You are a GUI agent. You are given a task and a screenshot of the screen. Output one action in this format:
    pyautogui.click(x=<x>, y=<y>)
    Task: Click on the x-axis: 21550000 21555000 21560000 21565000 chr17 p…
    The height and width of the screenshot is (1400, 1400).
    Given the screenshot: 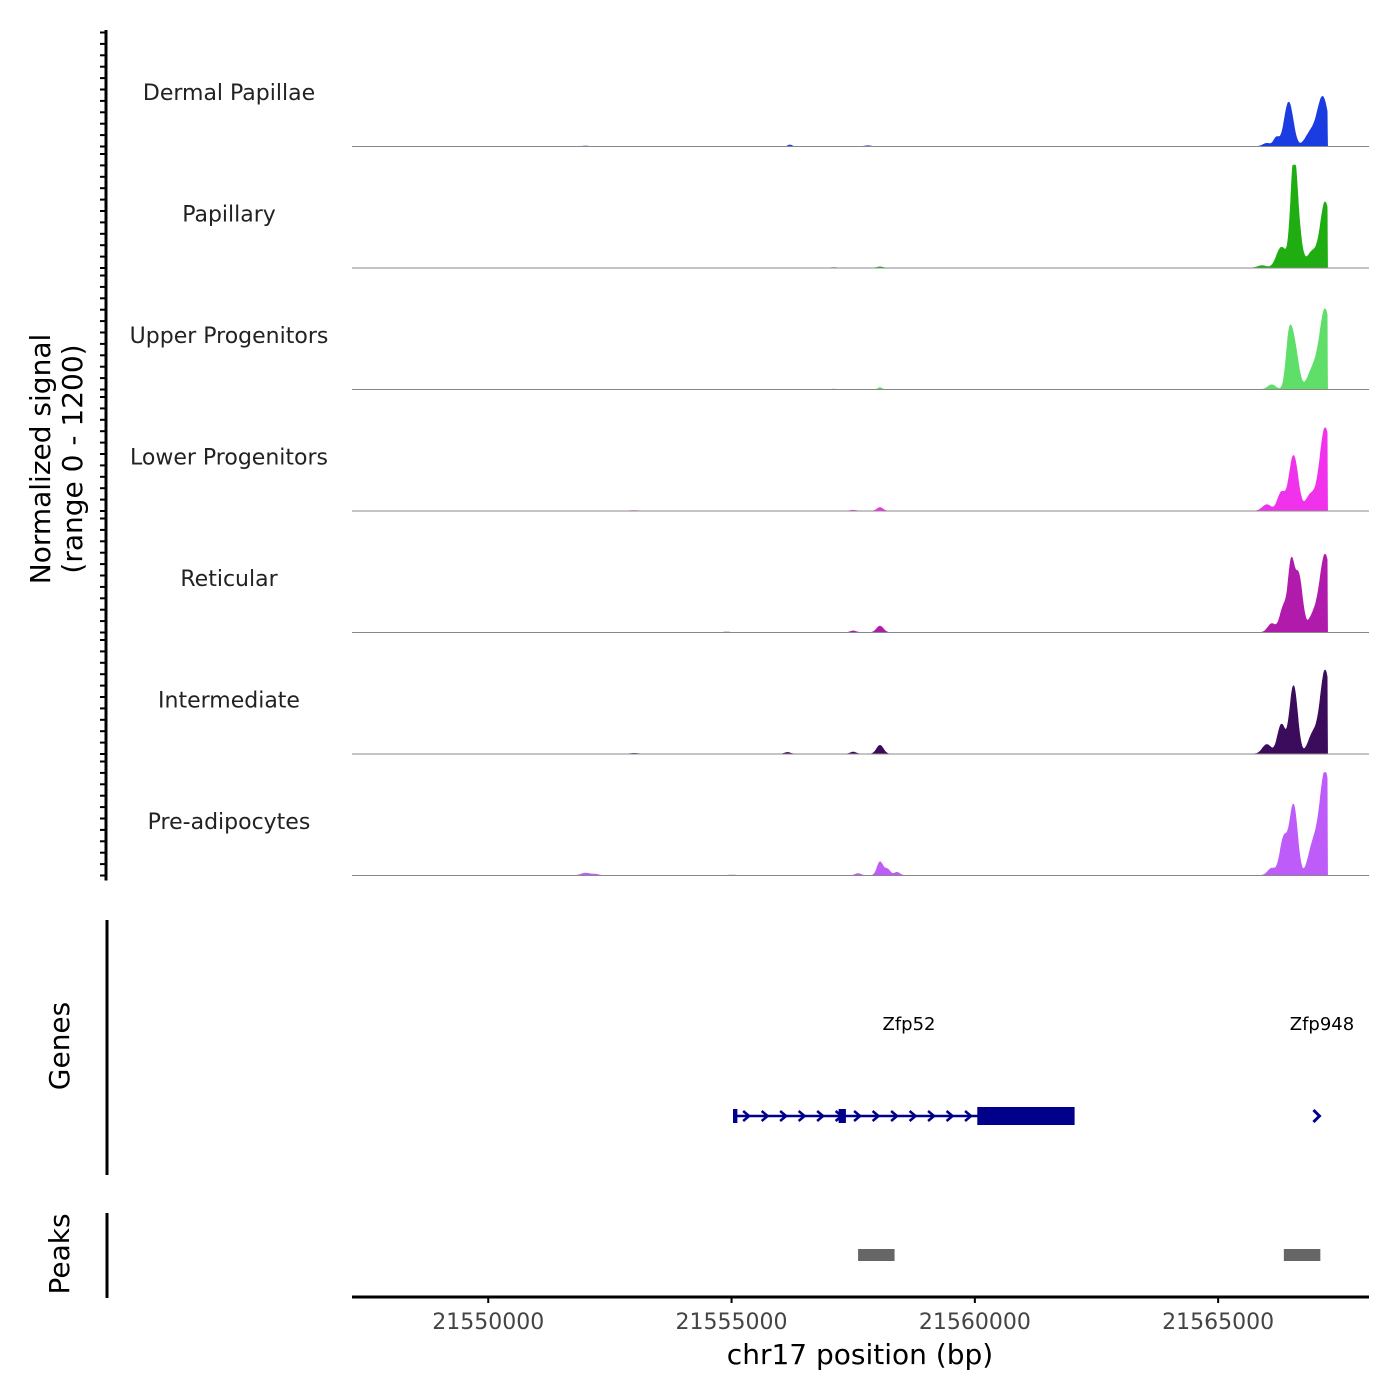 What is the action you would take?
    pyautogui.click(x=860, y=1333)
    